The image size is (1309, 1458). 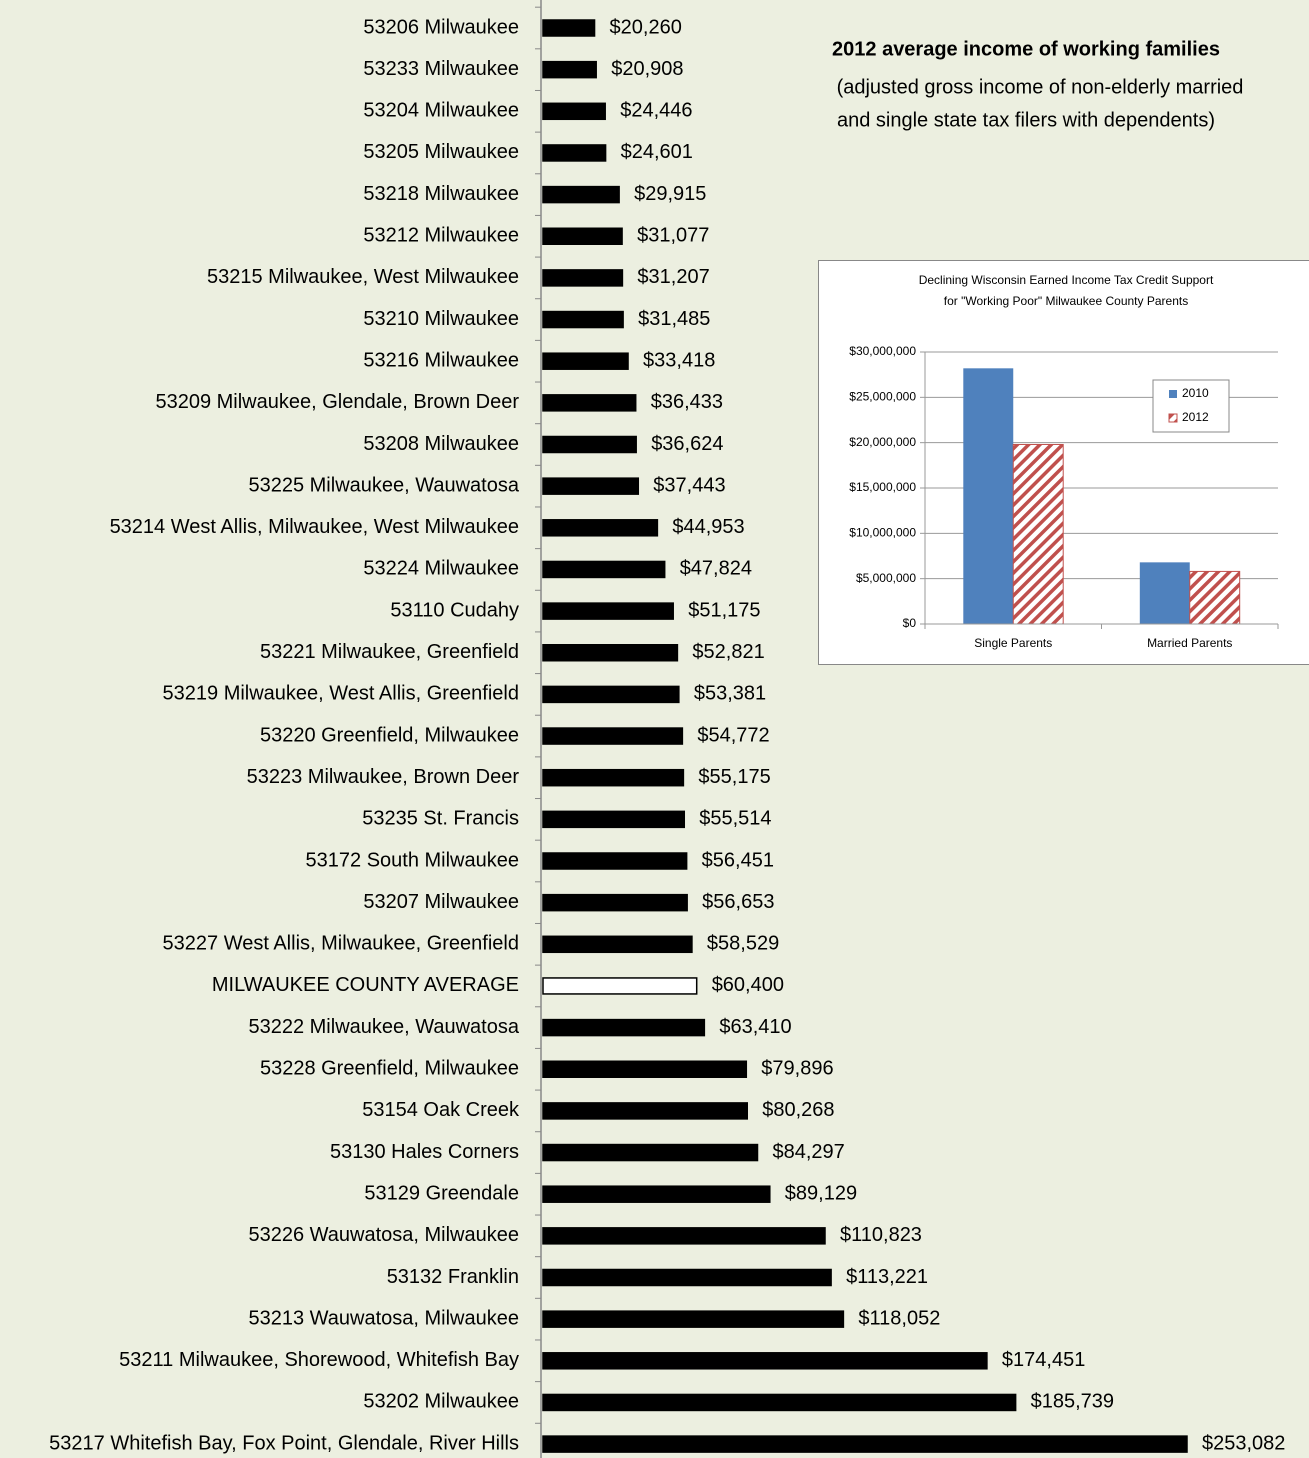 I want to click on x-tick-label: Married Parents, so click(x=1189, y=643).